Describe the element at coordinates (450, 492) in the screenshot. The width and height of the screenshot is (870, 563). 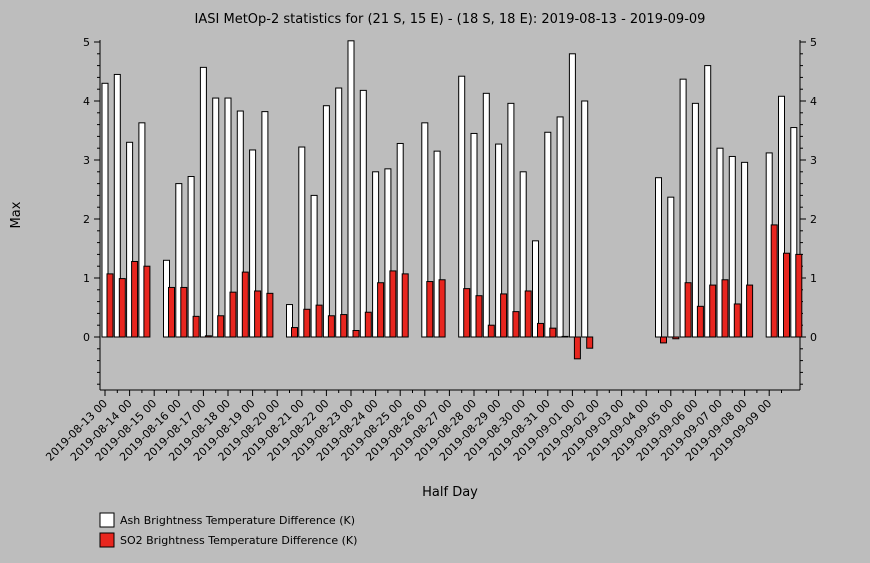
I see `x-axis-label: Half Day` at that location.